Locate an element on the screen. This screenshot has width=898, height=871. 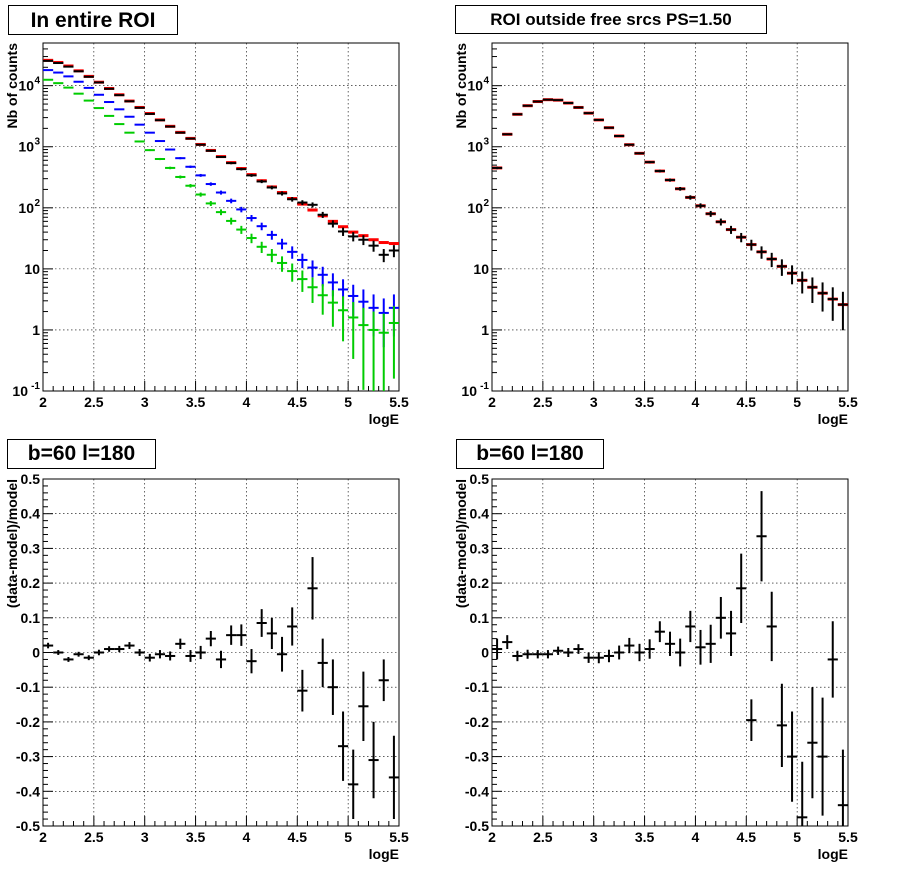
chart-title-1: In entire ROI is located at coordinates (93, 20).